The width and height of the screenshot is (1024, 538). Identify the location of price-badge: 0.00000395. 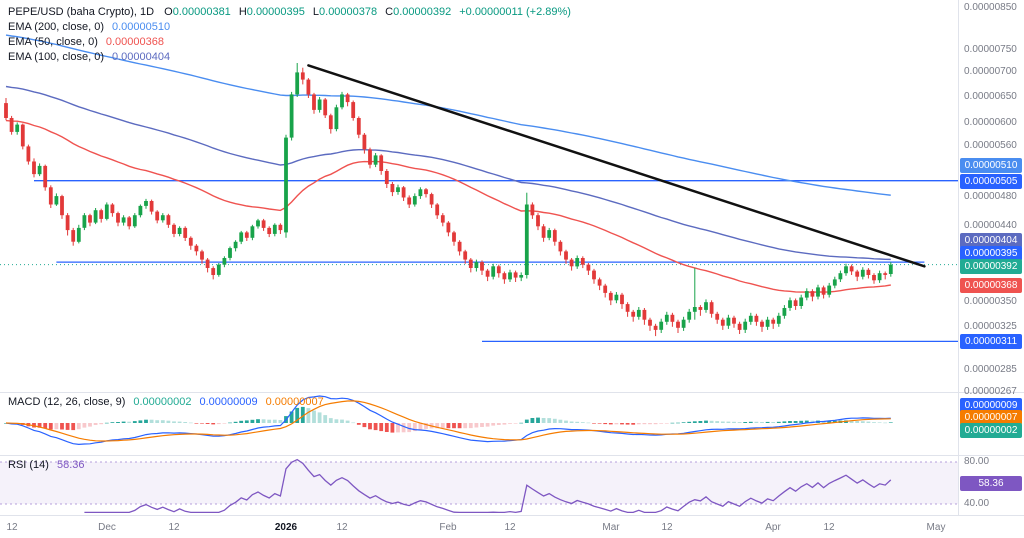
(991, 253).